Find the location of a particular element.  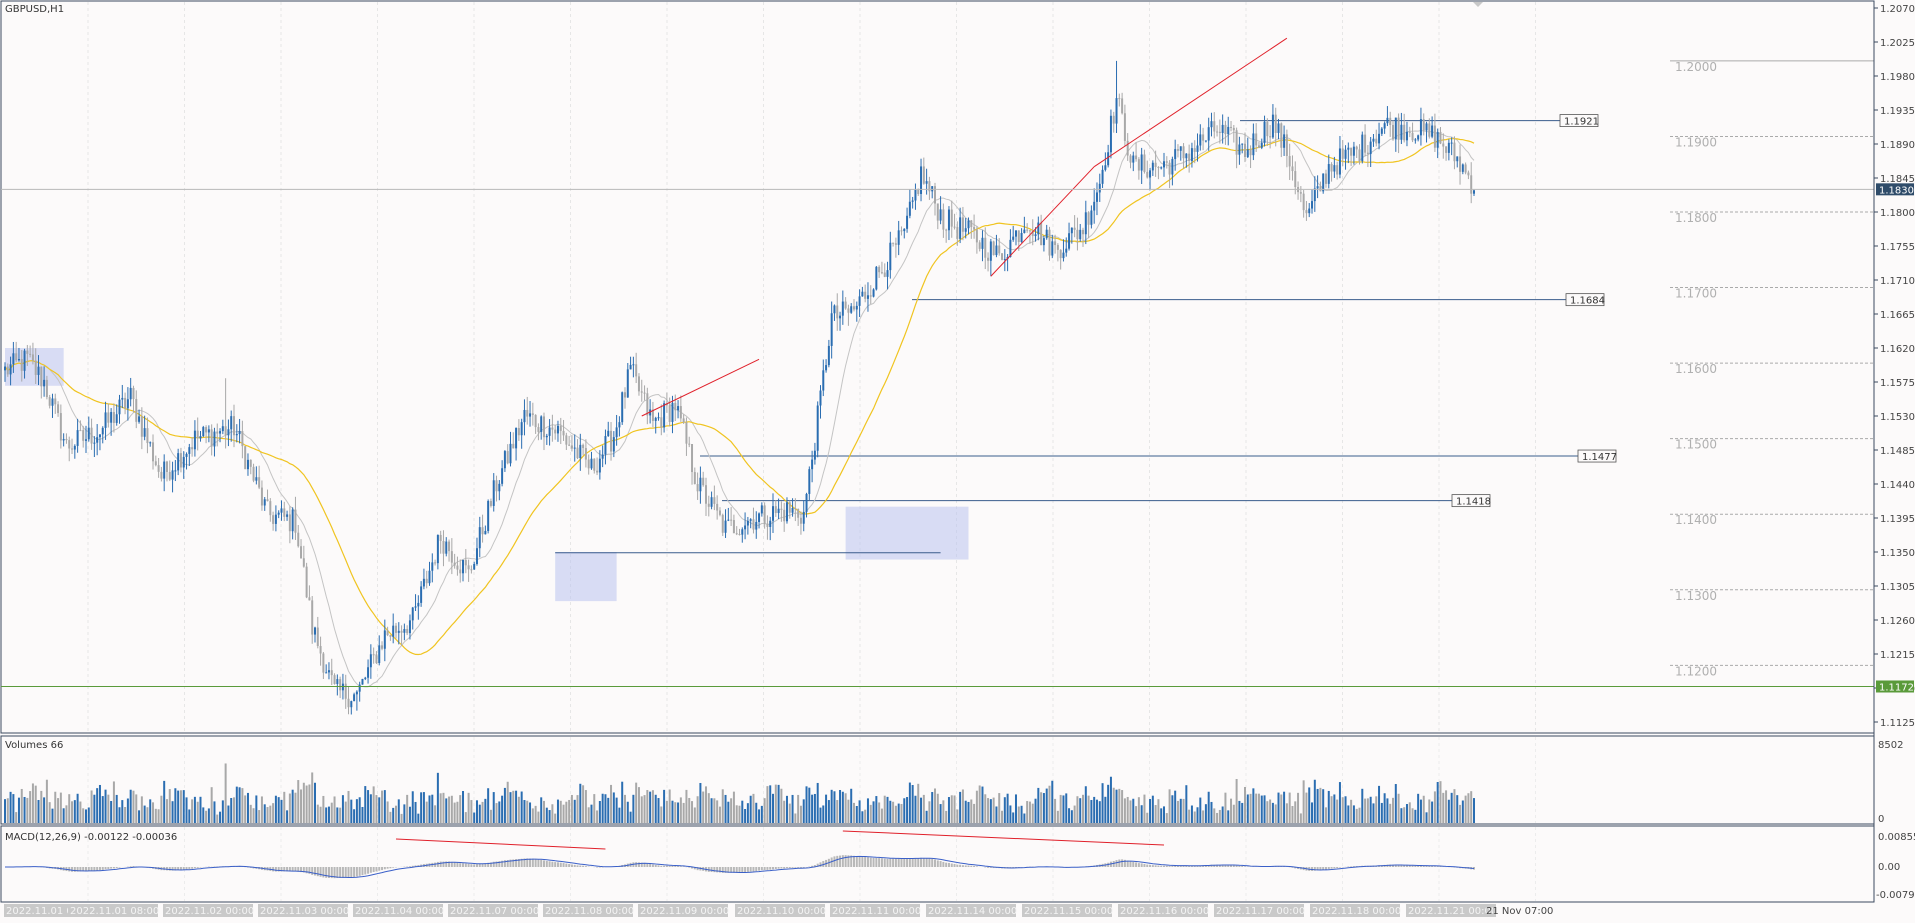

price-tick-label: 1.1260 is located at coordinates (1897, 621).